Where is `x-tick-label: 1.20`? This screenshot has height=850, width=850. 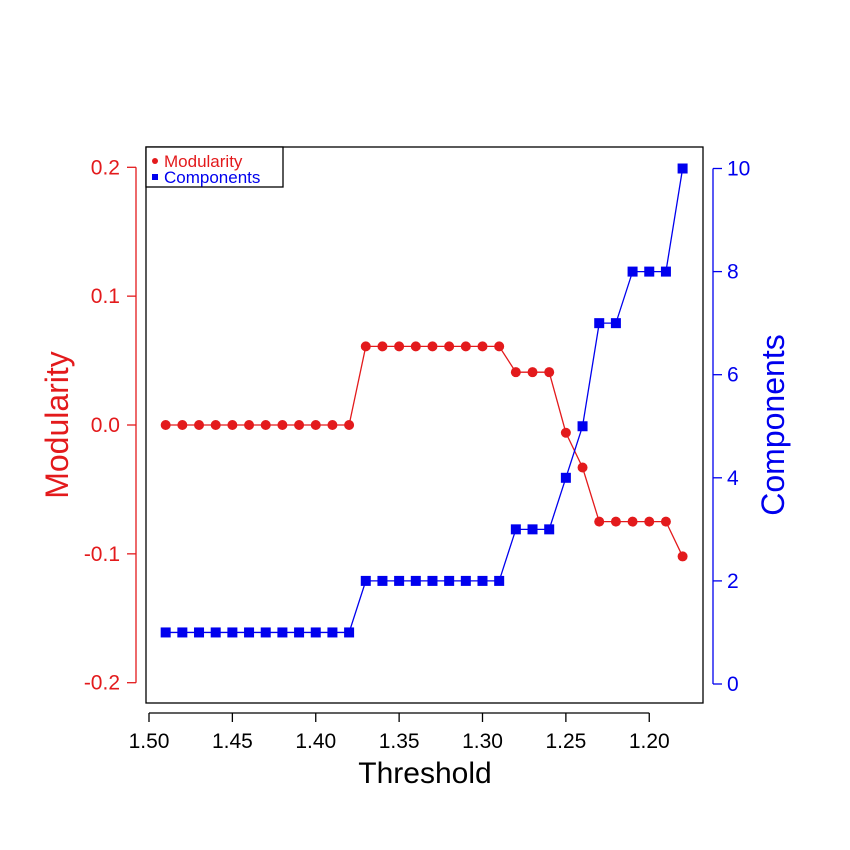 x-tick-label: 1.20 is located at coordinates (649, 741).